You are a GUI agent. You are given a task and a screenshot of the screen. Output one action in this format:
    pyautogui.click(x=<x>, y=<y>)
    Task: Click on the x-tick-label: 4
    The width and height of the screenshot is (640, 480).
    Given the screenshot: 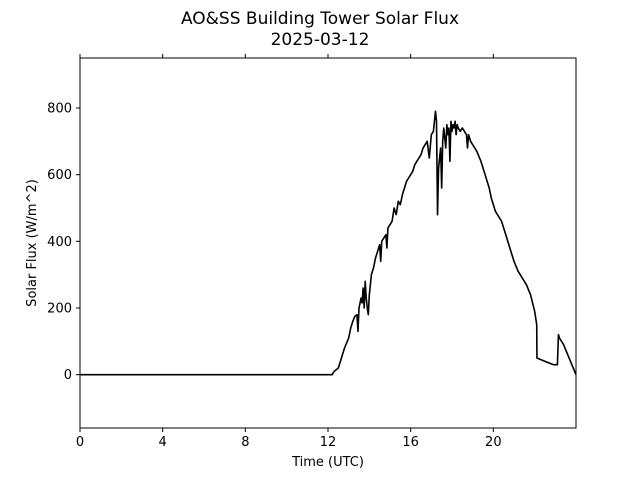 What is the action you would take?
    pyautogui.click(x=163, y=442)
    